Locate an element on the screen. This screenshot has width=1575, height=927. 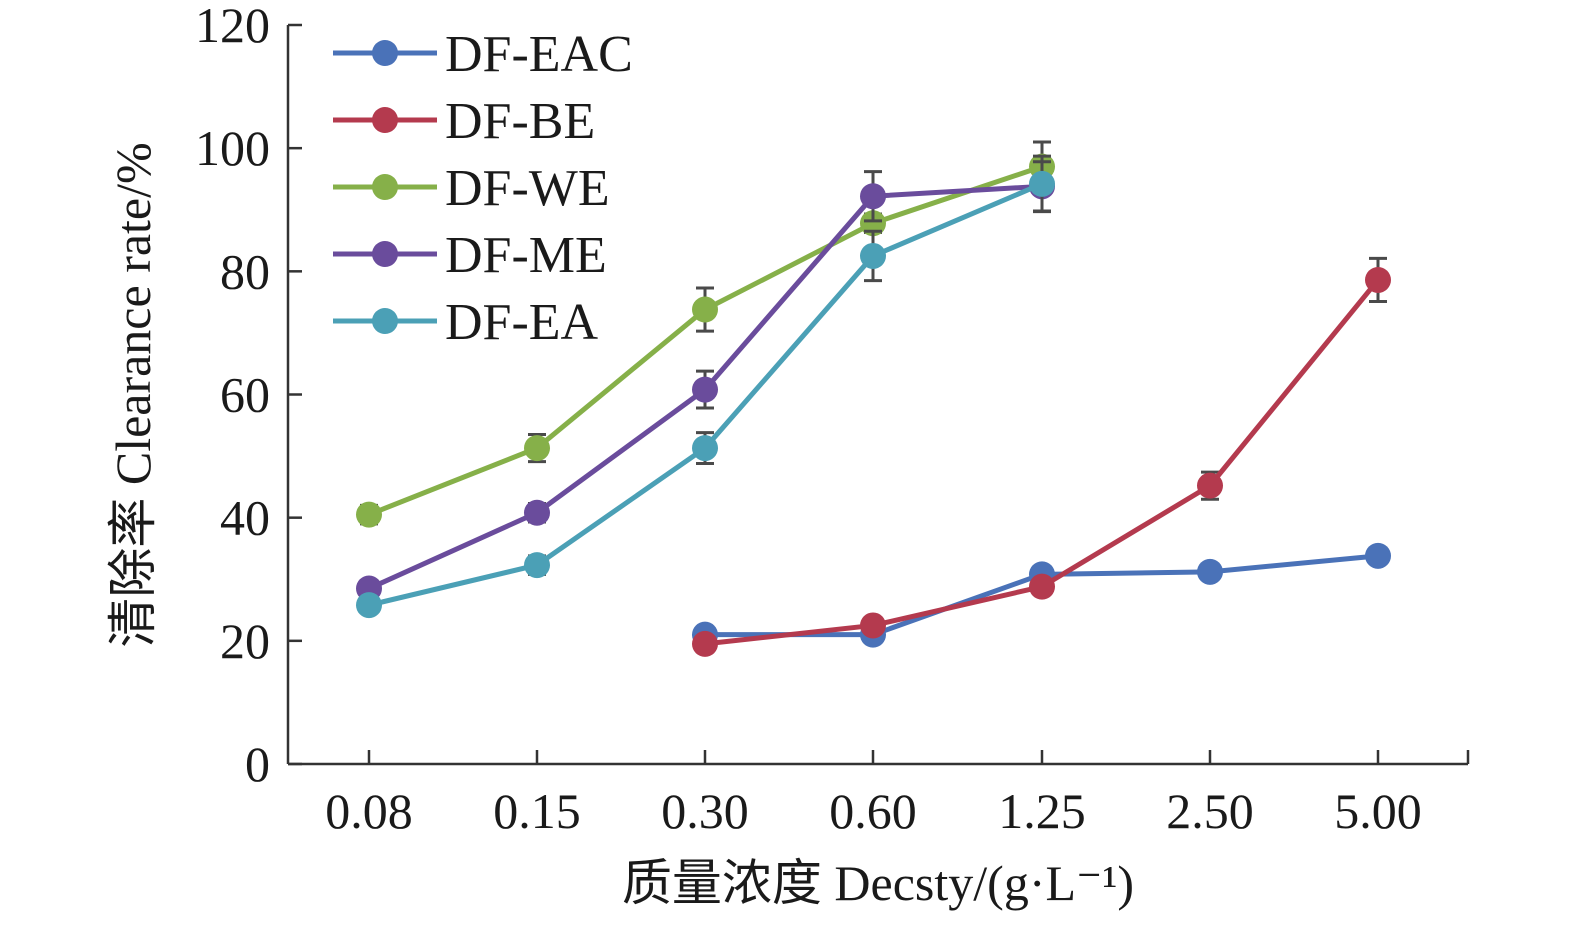
legend-item: DF-BE is located at coordinates (464, 121).